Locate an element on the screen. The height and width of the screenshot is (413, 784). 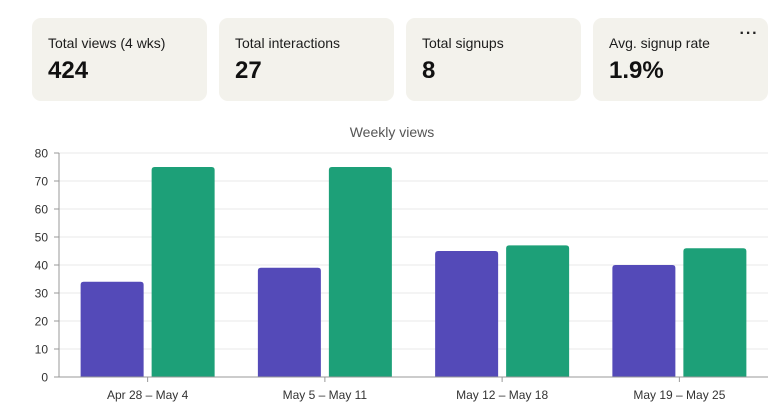
y-tick-label: 60 is located at coordinates (42, 210).